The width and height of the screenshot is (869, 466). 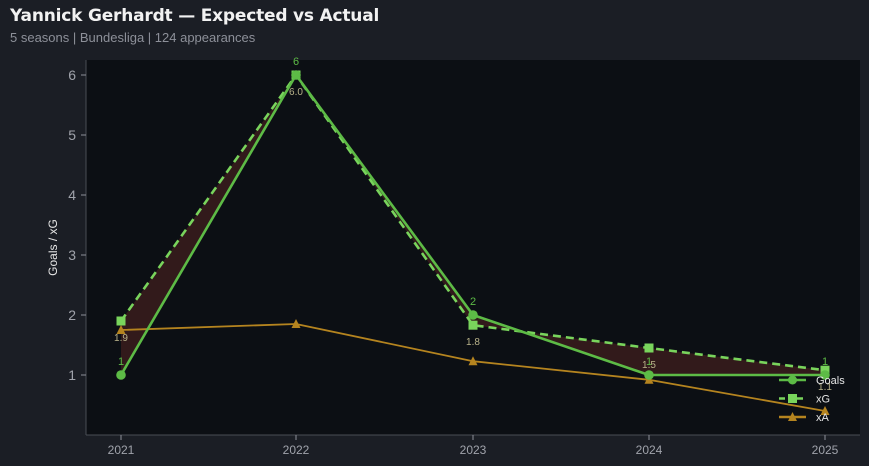 What do you see at coordinates (121, 450) in the screenshot?
I see `x-tick-label: 2021` at bounding box center [121, 450].